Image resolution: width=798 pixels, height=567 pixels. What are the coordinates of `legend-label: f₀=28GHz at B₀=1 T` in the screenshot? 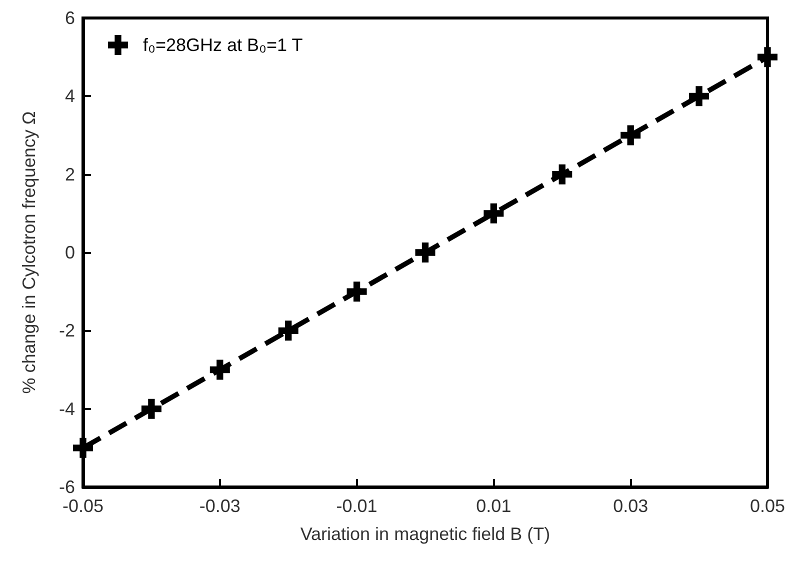 It's located at (223, 45).